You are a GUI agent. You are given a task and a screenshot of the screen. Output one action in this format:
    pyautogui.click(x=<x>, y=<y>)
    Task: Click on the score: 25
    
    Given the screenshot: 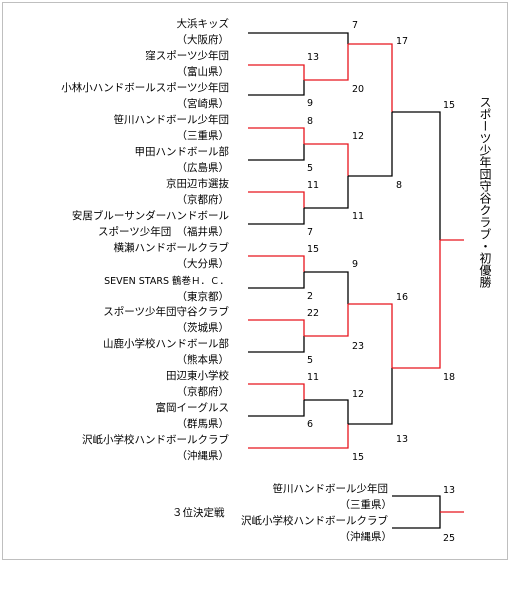 What is the action you would take?
    pyautogui.click(x=449, y=538)
    